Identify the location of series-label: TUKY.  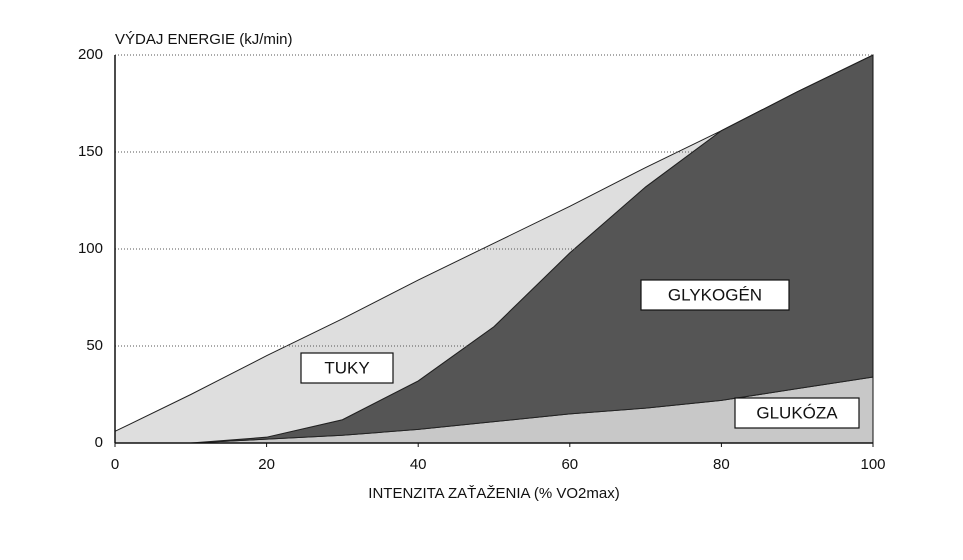
(346, 367).